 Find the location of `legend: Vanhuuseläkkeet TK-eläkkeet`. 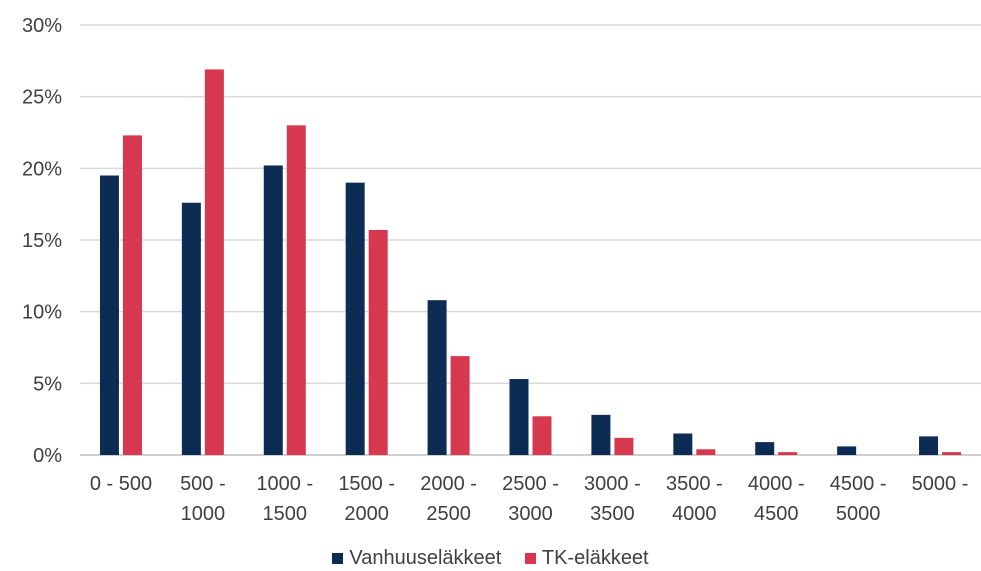

legend: Vanhuuseläkkeet TK-eläkkeet is located at coordinates (490, 558).